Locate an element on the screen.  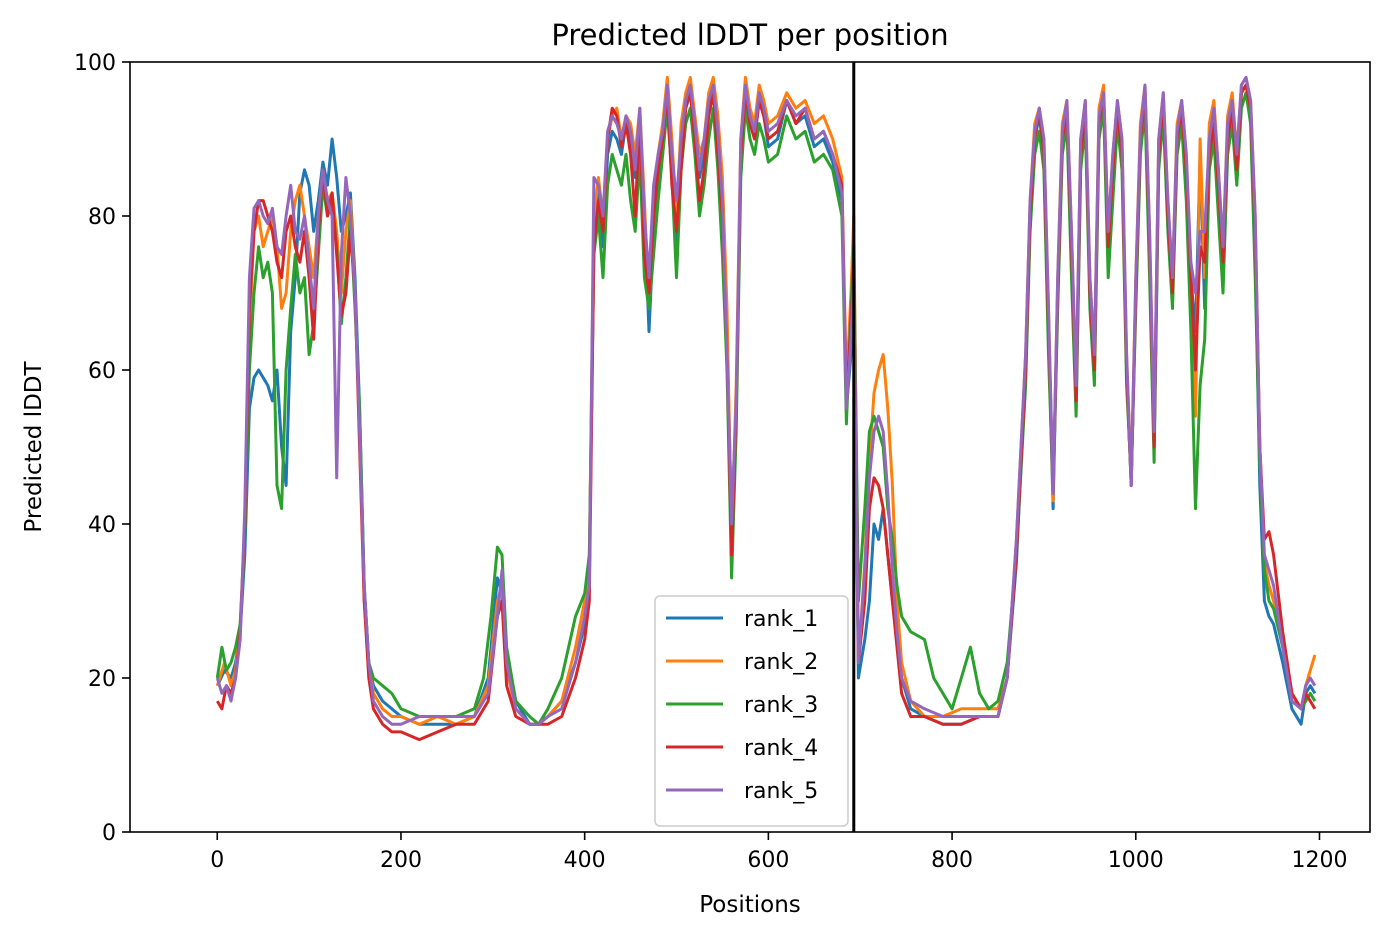
legend-item: rank_3 is located at coordinates (742, 705).